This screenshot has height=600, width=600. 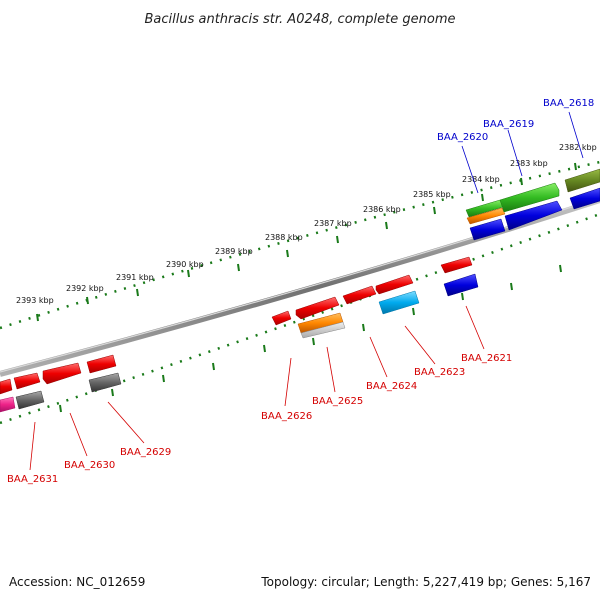 I want to click on tick-label: 2390 kbp, so click(x=185, y=264).